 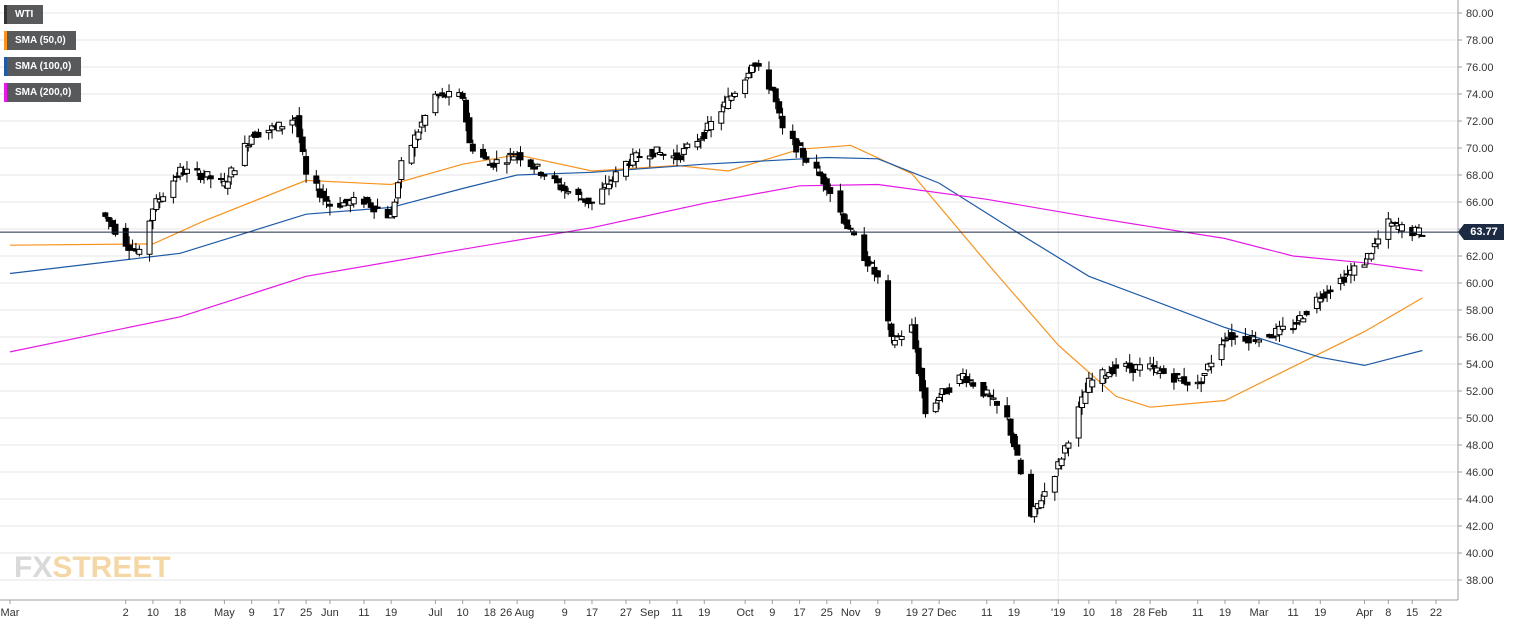 I want to click on fxstreet-logo: FXSTREET, so click(x=92, y=568).